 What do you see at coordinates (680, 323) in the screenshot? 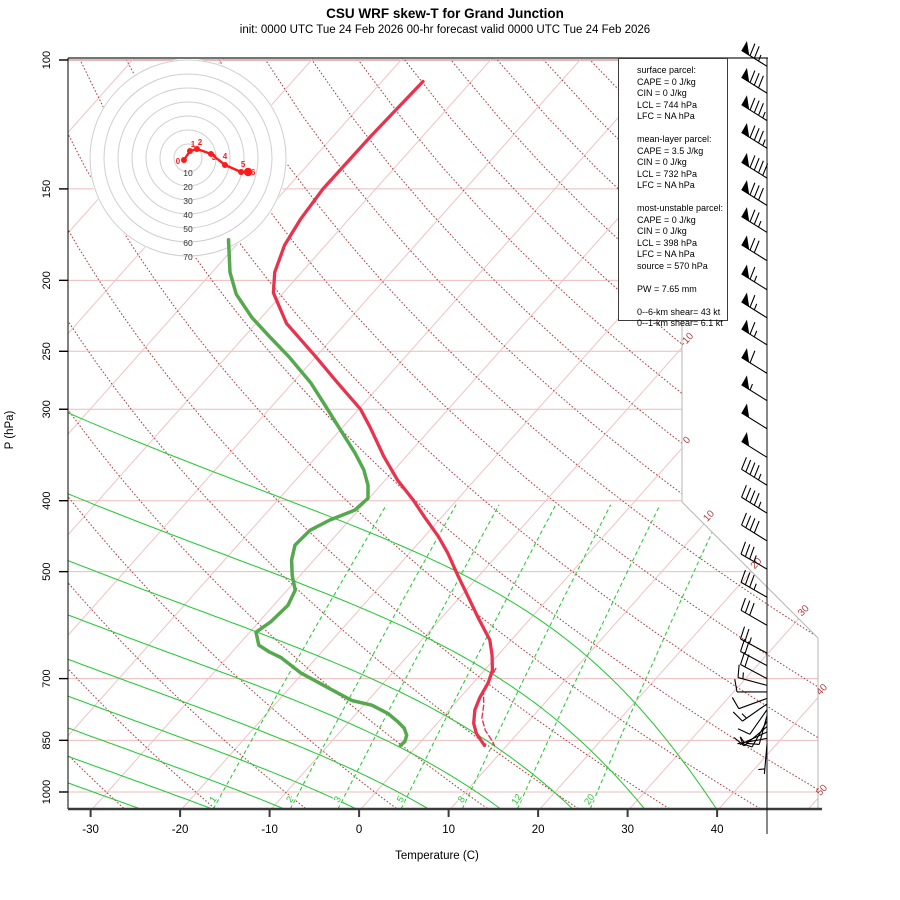
I see `info-line: 0--1-km shear= 6.1 kt` at bounding box center [680, 323].